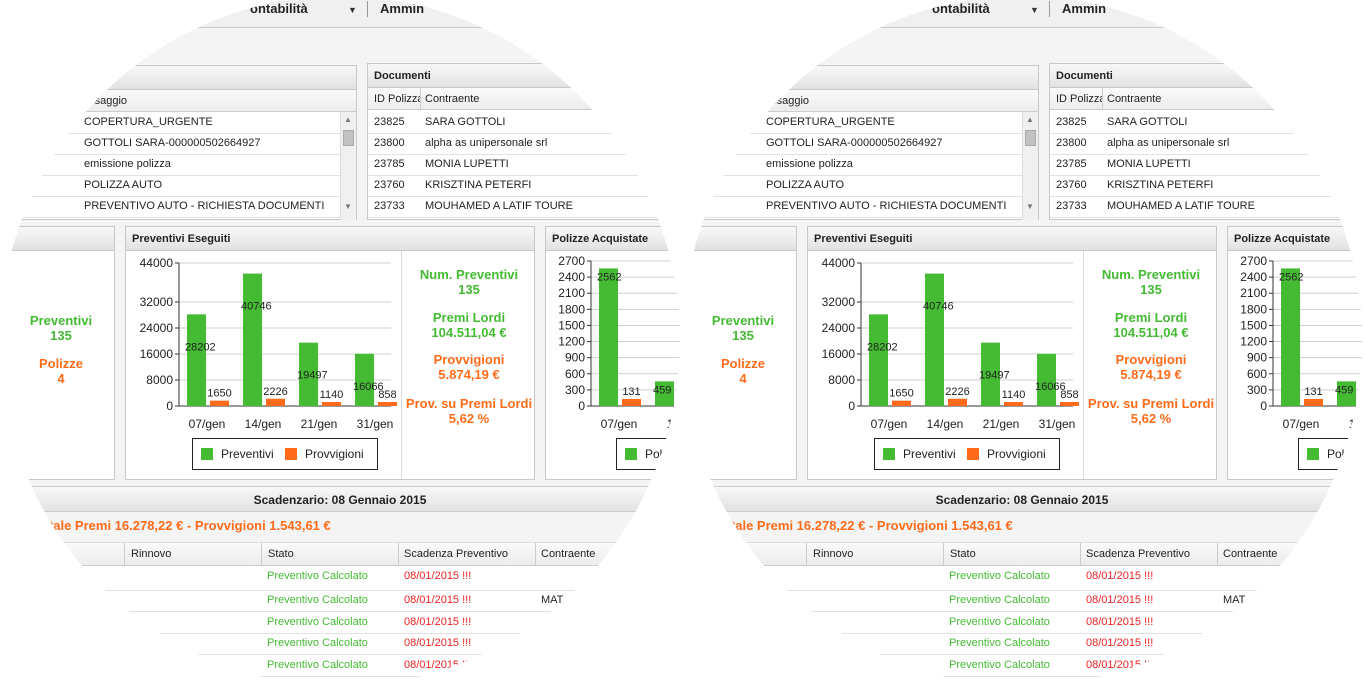  I want to click on y-tick-label: 8000, so click(159, 380).